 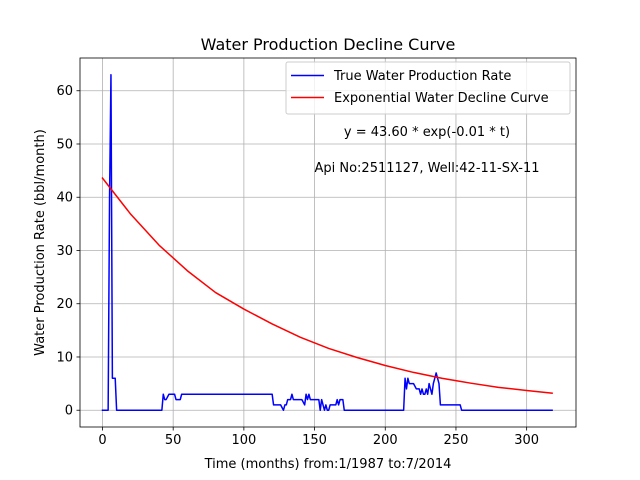 I want to click on chart-title: Water Production Decline Curve, so click(x=328, y=44).